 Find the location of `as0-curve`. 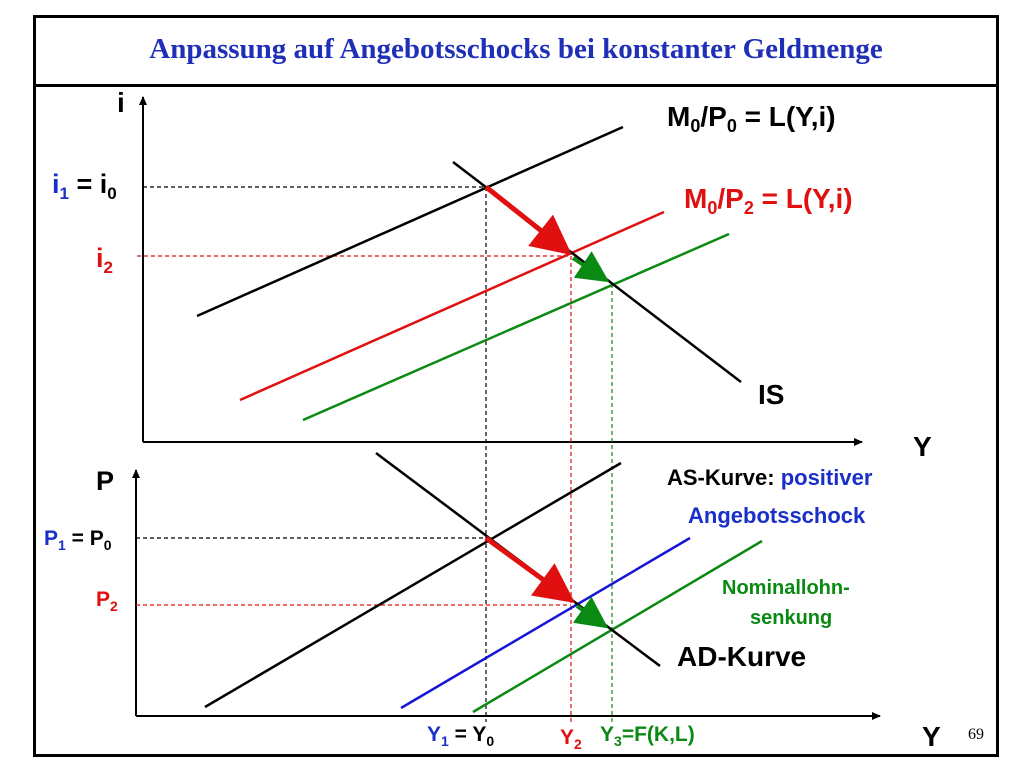

as0-curve is located at coordinates (413, 585).